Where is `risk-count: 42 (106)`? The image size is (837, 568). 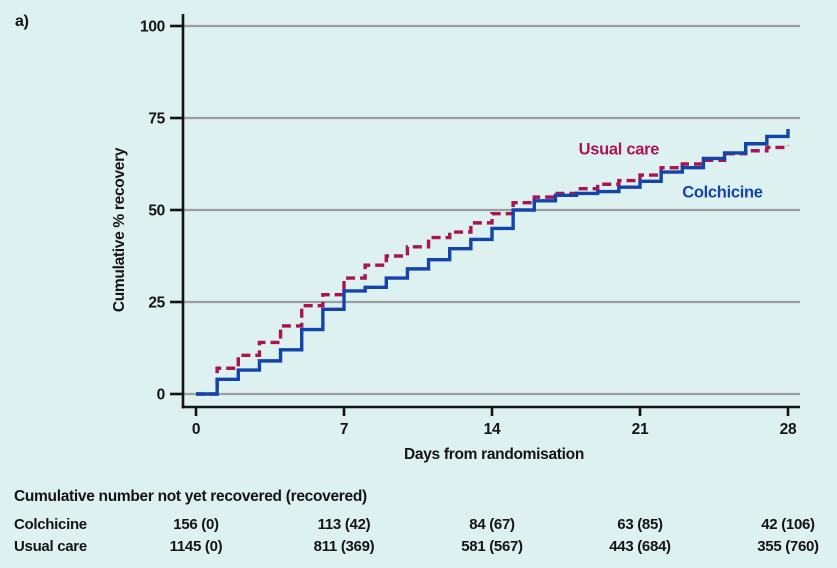
risk-count: 42 (106) is located at coordinates (788, 524).